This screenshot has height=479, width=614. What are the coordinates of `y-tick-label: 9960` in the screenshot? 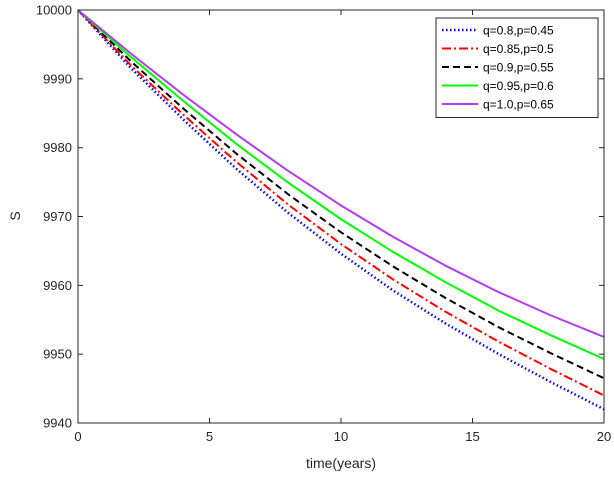 It's located at (57, 285).